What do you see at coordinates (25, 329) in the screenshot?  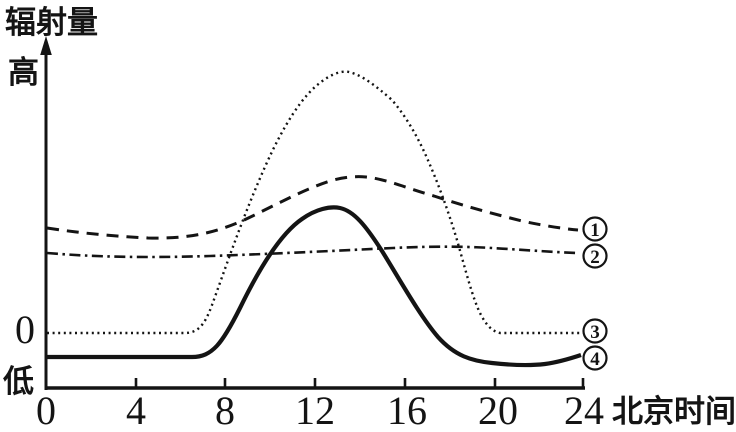 I see `y-axis-zero-label: 0` at bounding box center [25, 329].